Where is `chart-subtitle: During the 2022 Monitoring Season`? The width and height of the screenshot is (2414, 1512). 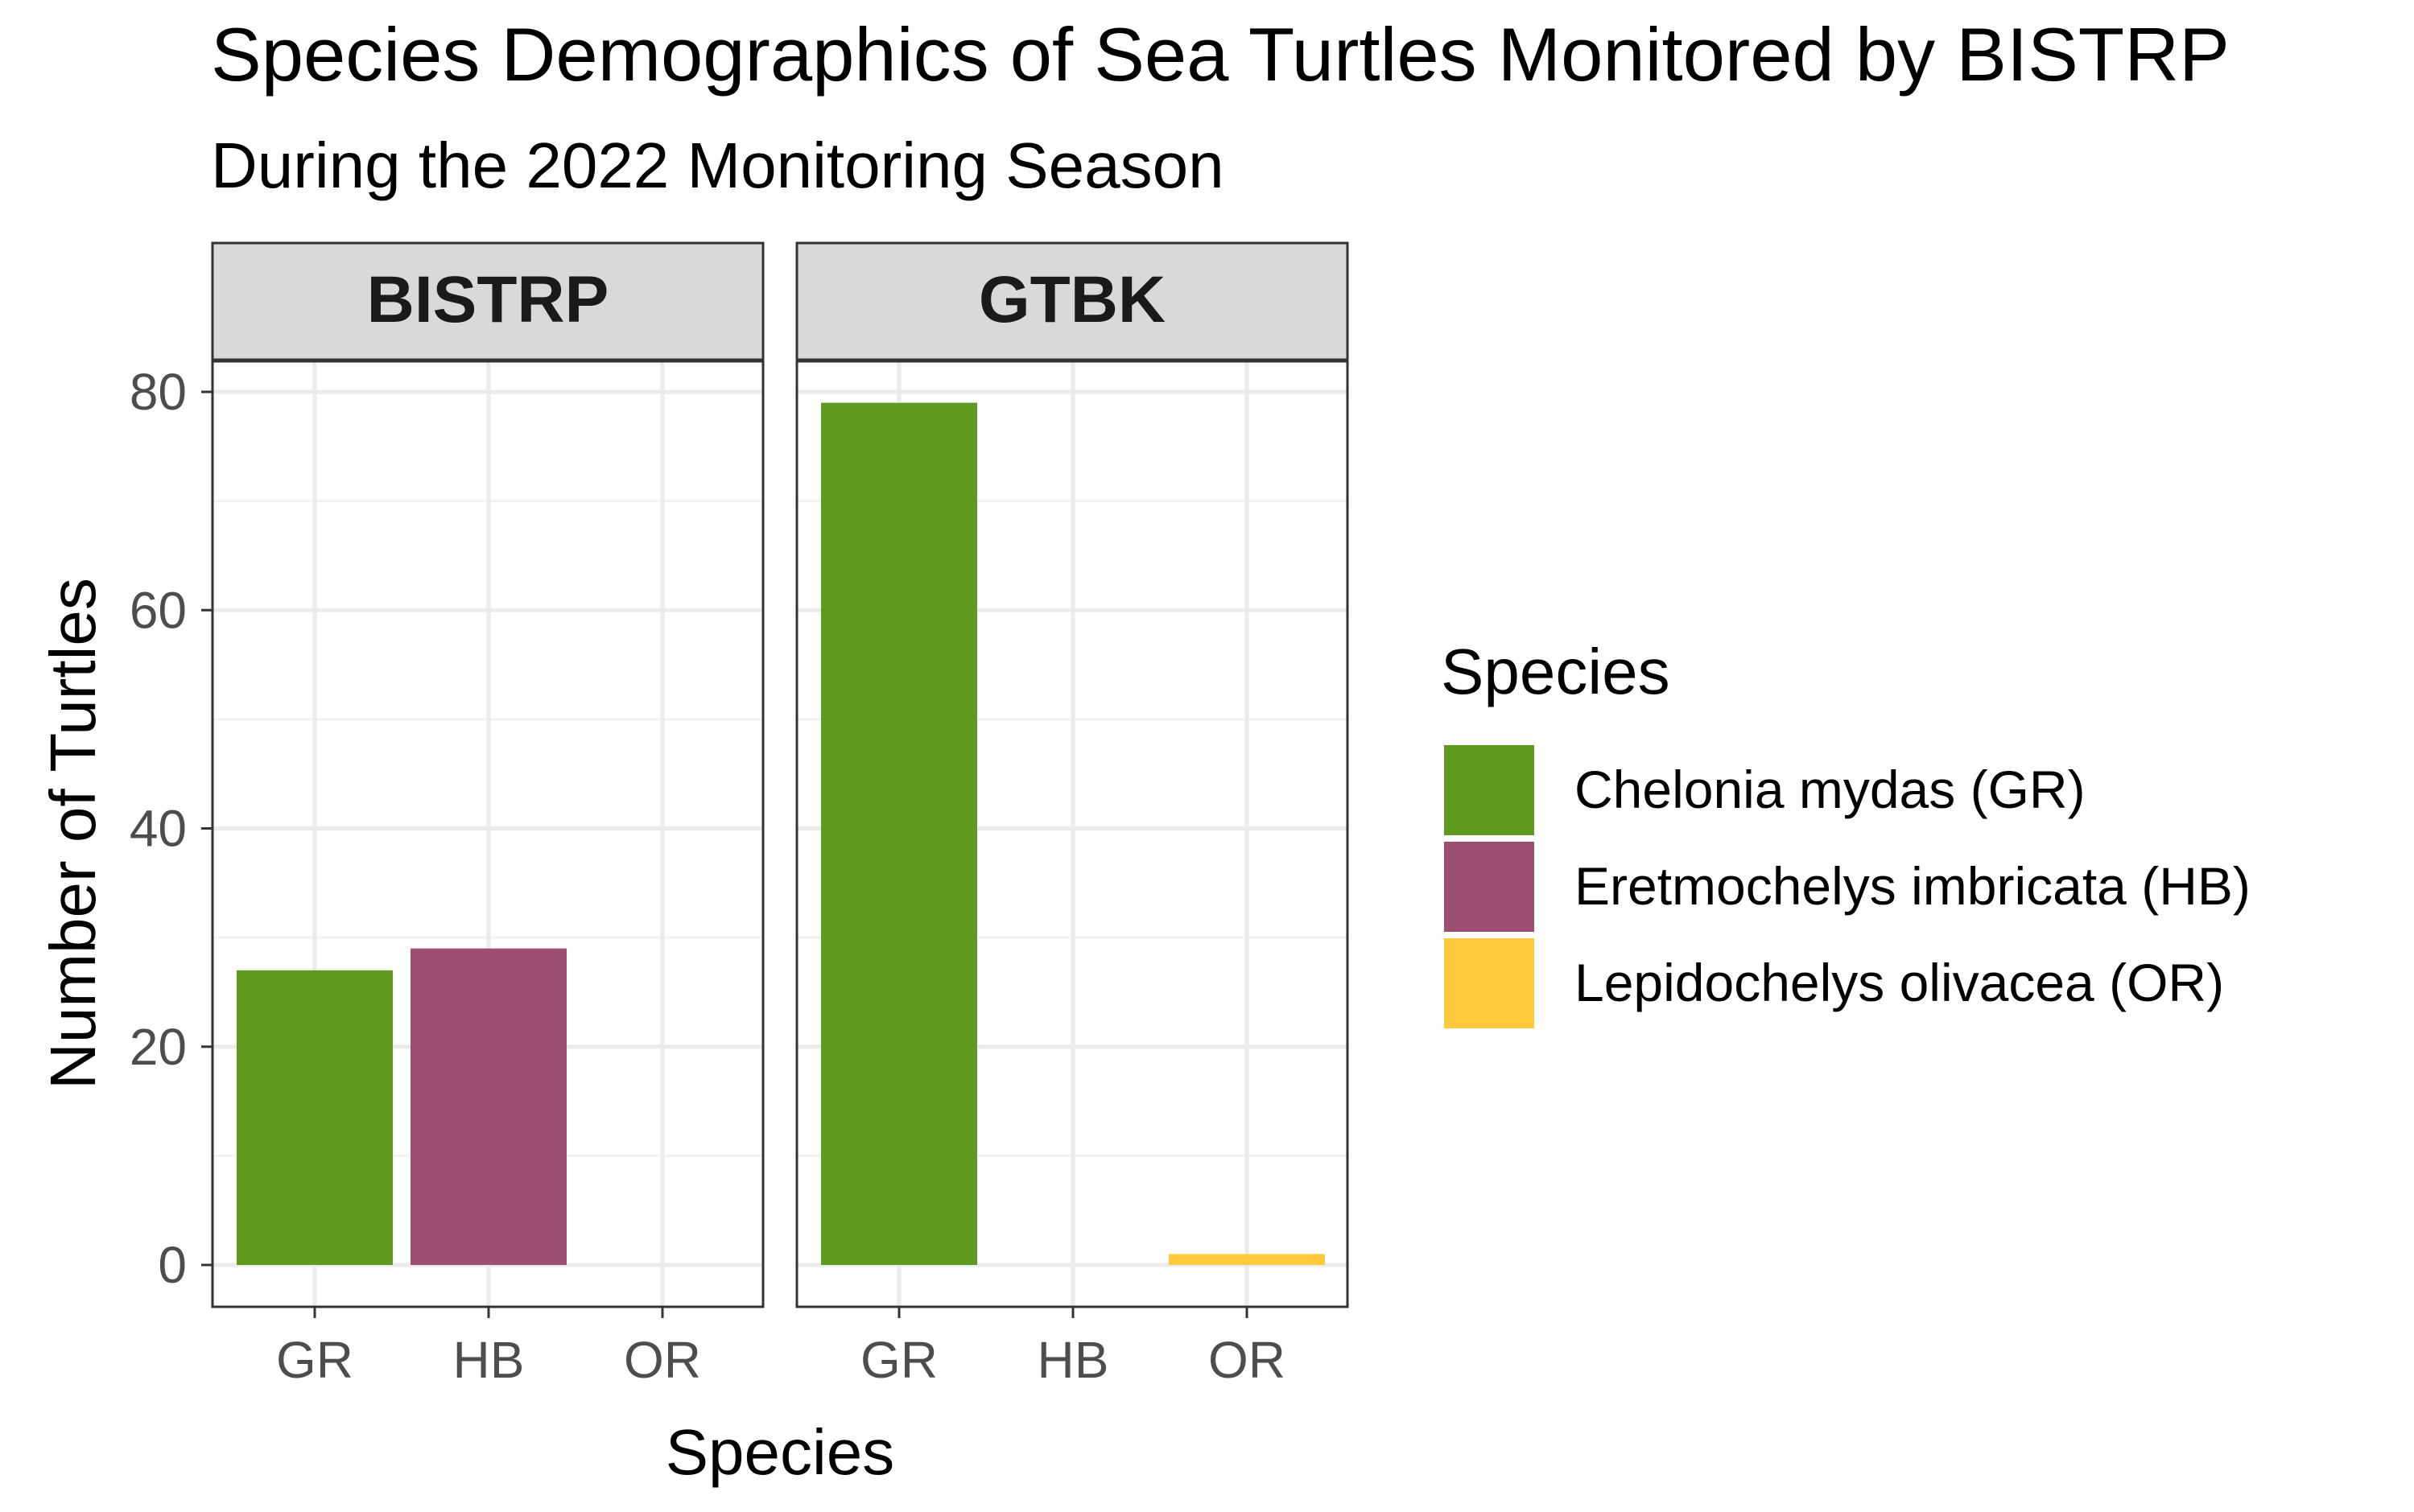
chart-subtitle: During the 2022 Monitoring Season is located at coordinates (717, 165).